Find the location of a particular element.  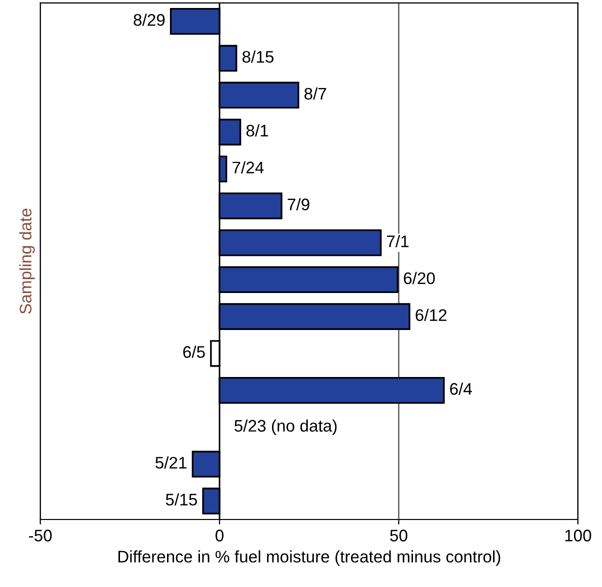

y-tick-label: 8/7 is located at coordinates (315, 93).